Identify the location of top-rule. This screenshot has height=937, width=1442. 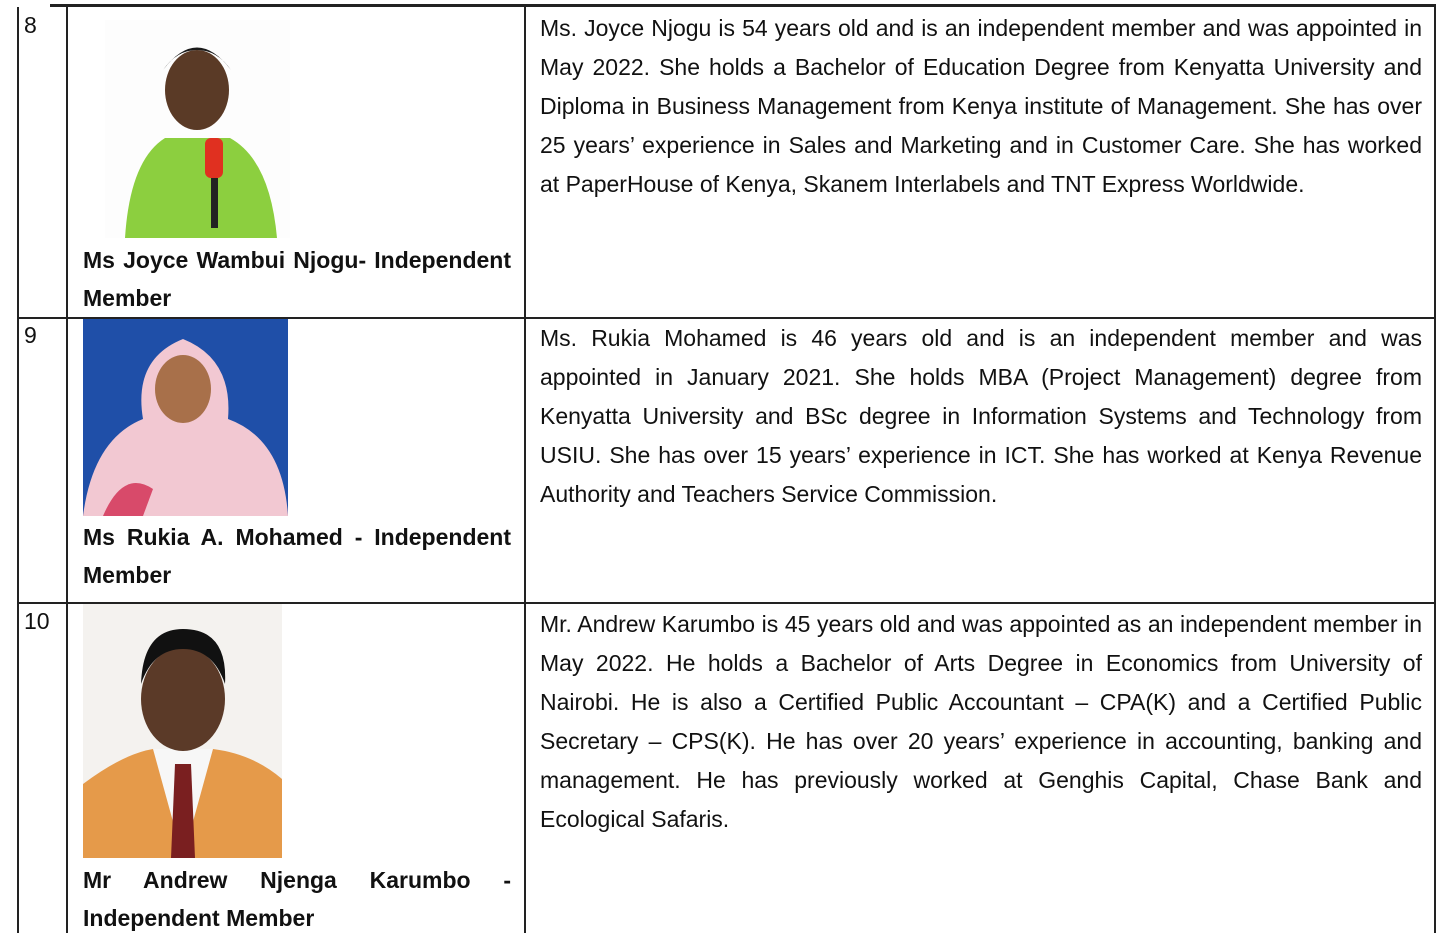
(743, 5).